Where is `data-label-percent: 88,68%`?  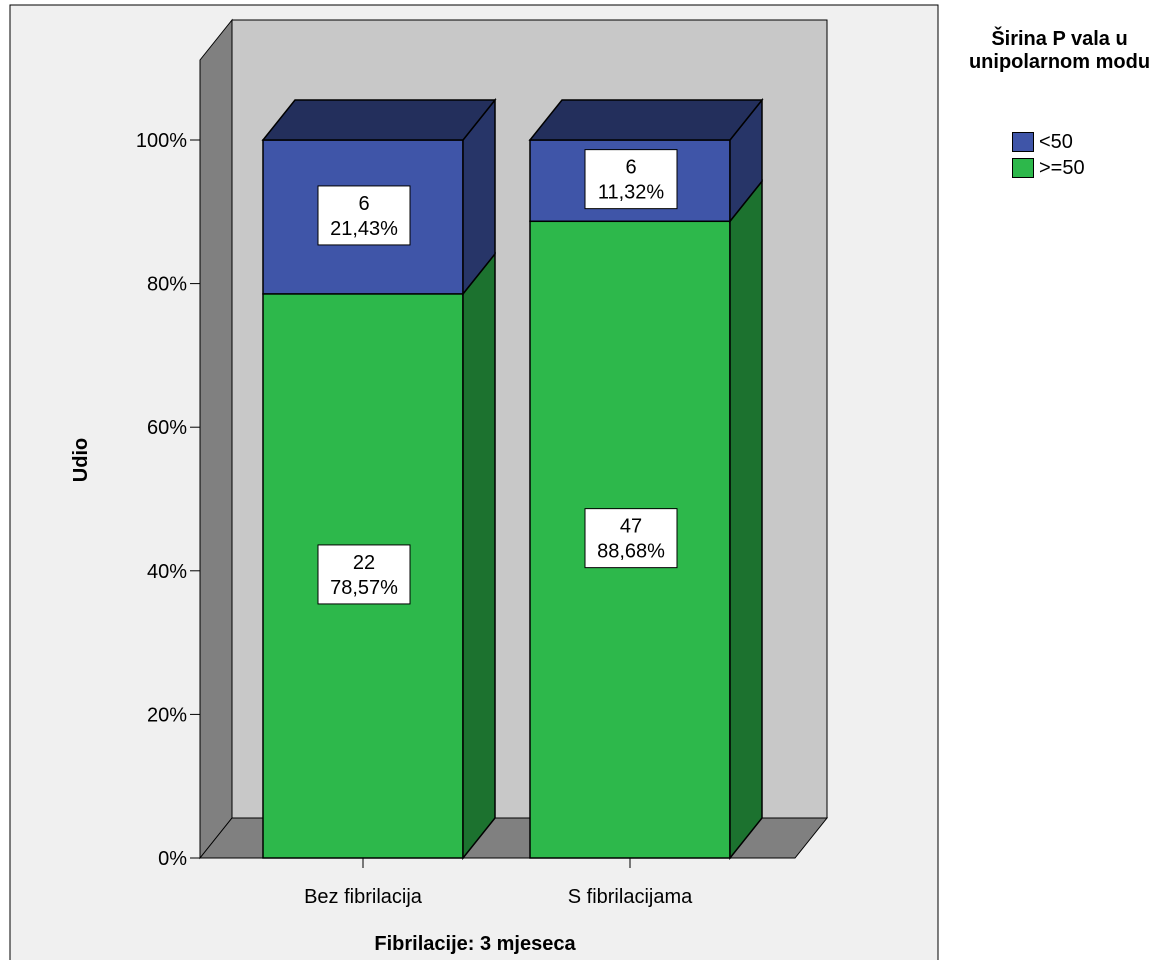 data-label-percent: 88,68% is located at coordinates (631, 552).